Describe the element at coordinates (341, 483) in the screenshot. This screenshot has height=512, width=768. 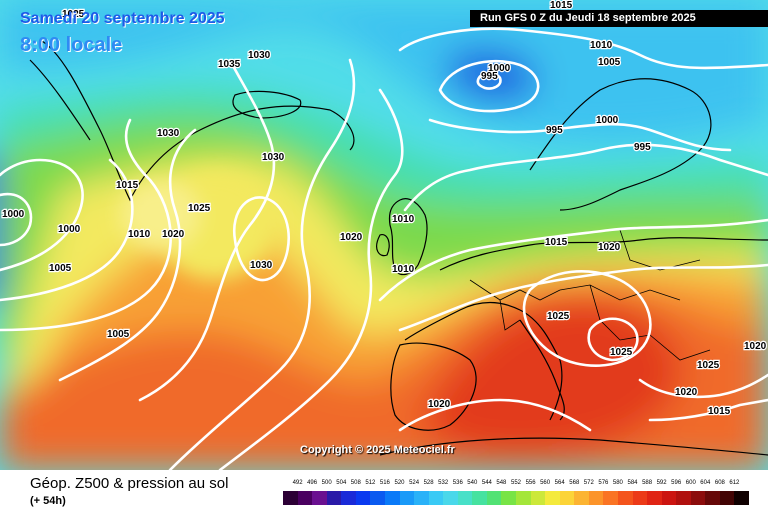
I see `legend-label: 504` at that location.